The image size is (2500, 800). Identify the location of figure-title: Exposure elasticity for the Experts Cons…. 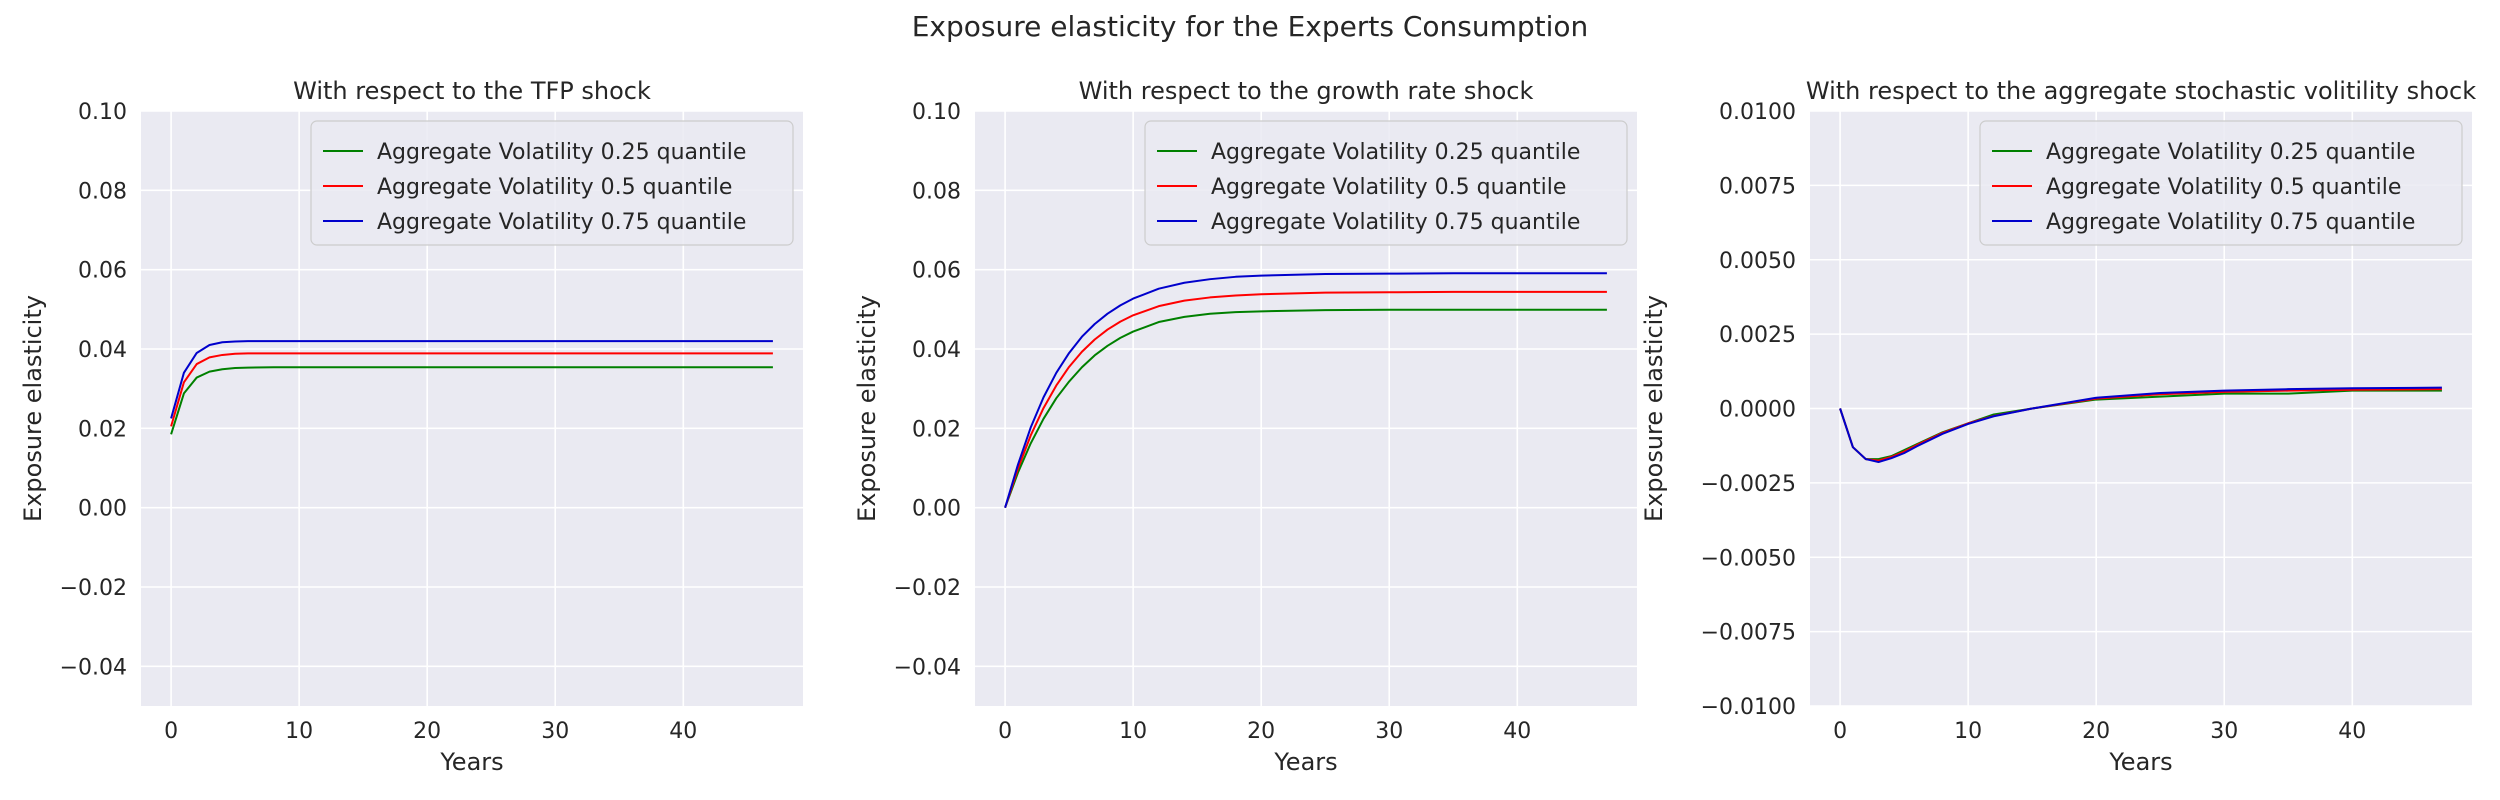
(1250, 26).